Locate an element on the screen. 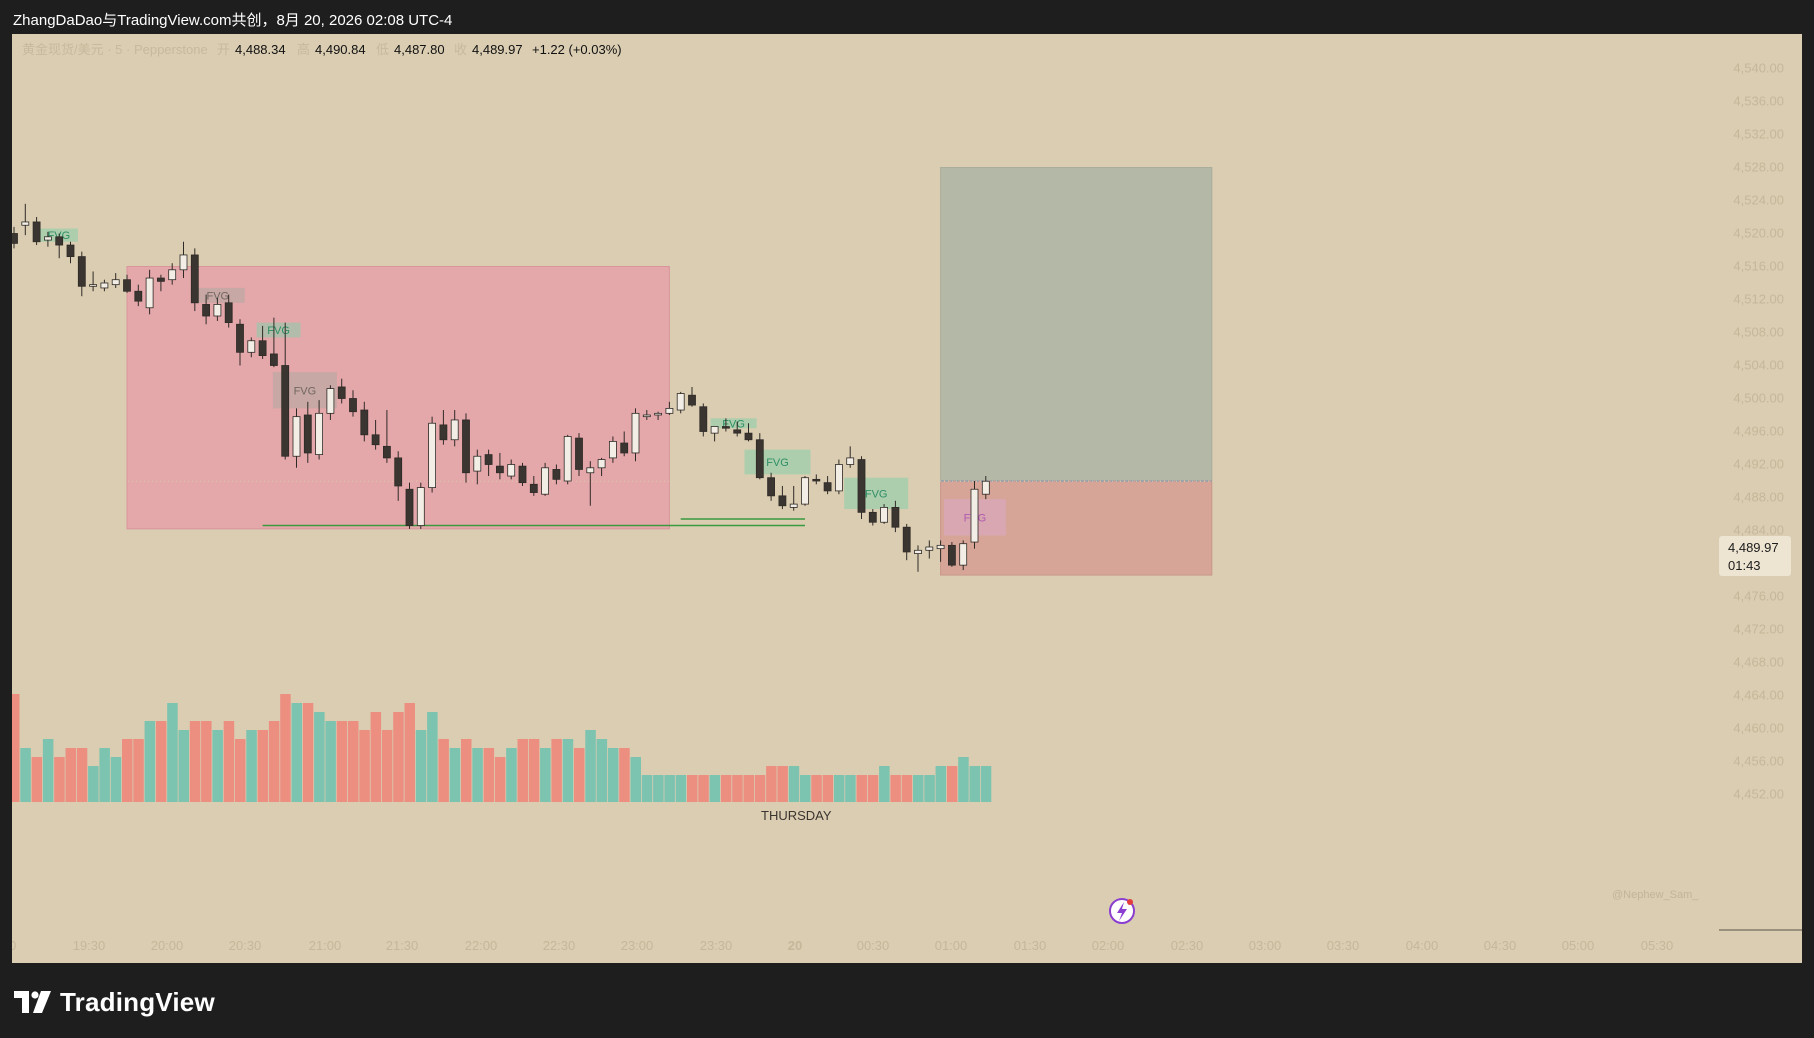  price-tag-countdown: 01:43 is located at coordinates (1744, 565).